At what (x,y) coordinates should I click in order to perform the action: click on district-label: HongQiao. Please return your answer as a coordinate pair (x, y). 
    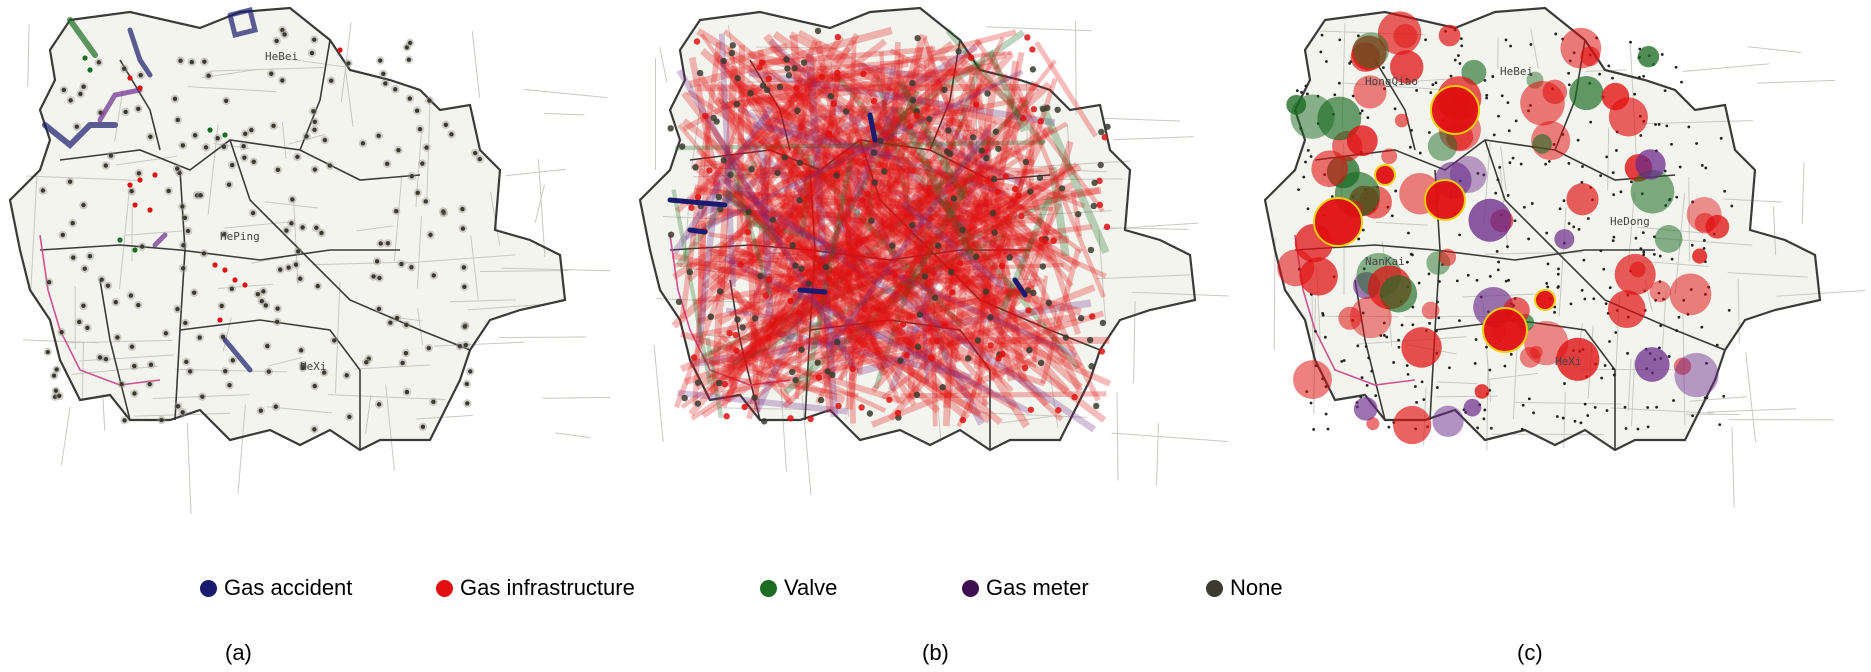
    Looking at the image, I should click on (1391, 81).